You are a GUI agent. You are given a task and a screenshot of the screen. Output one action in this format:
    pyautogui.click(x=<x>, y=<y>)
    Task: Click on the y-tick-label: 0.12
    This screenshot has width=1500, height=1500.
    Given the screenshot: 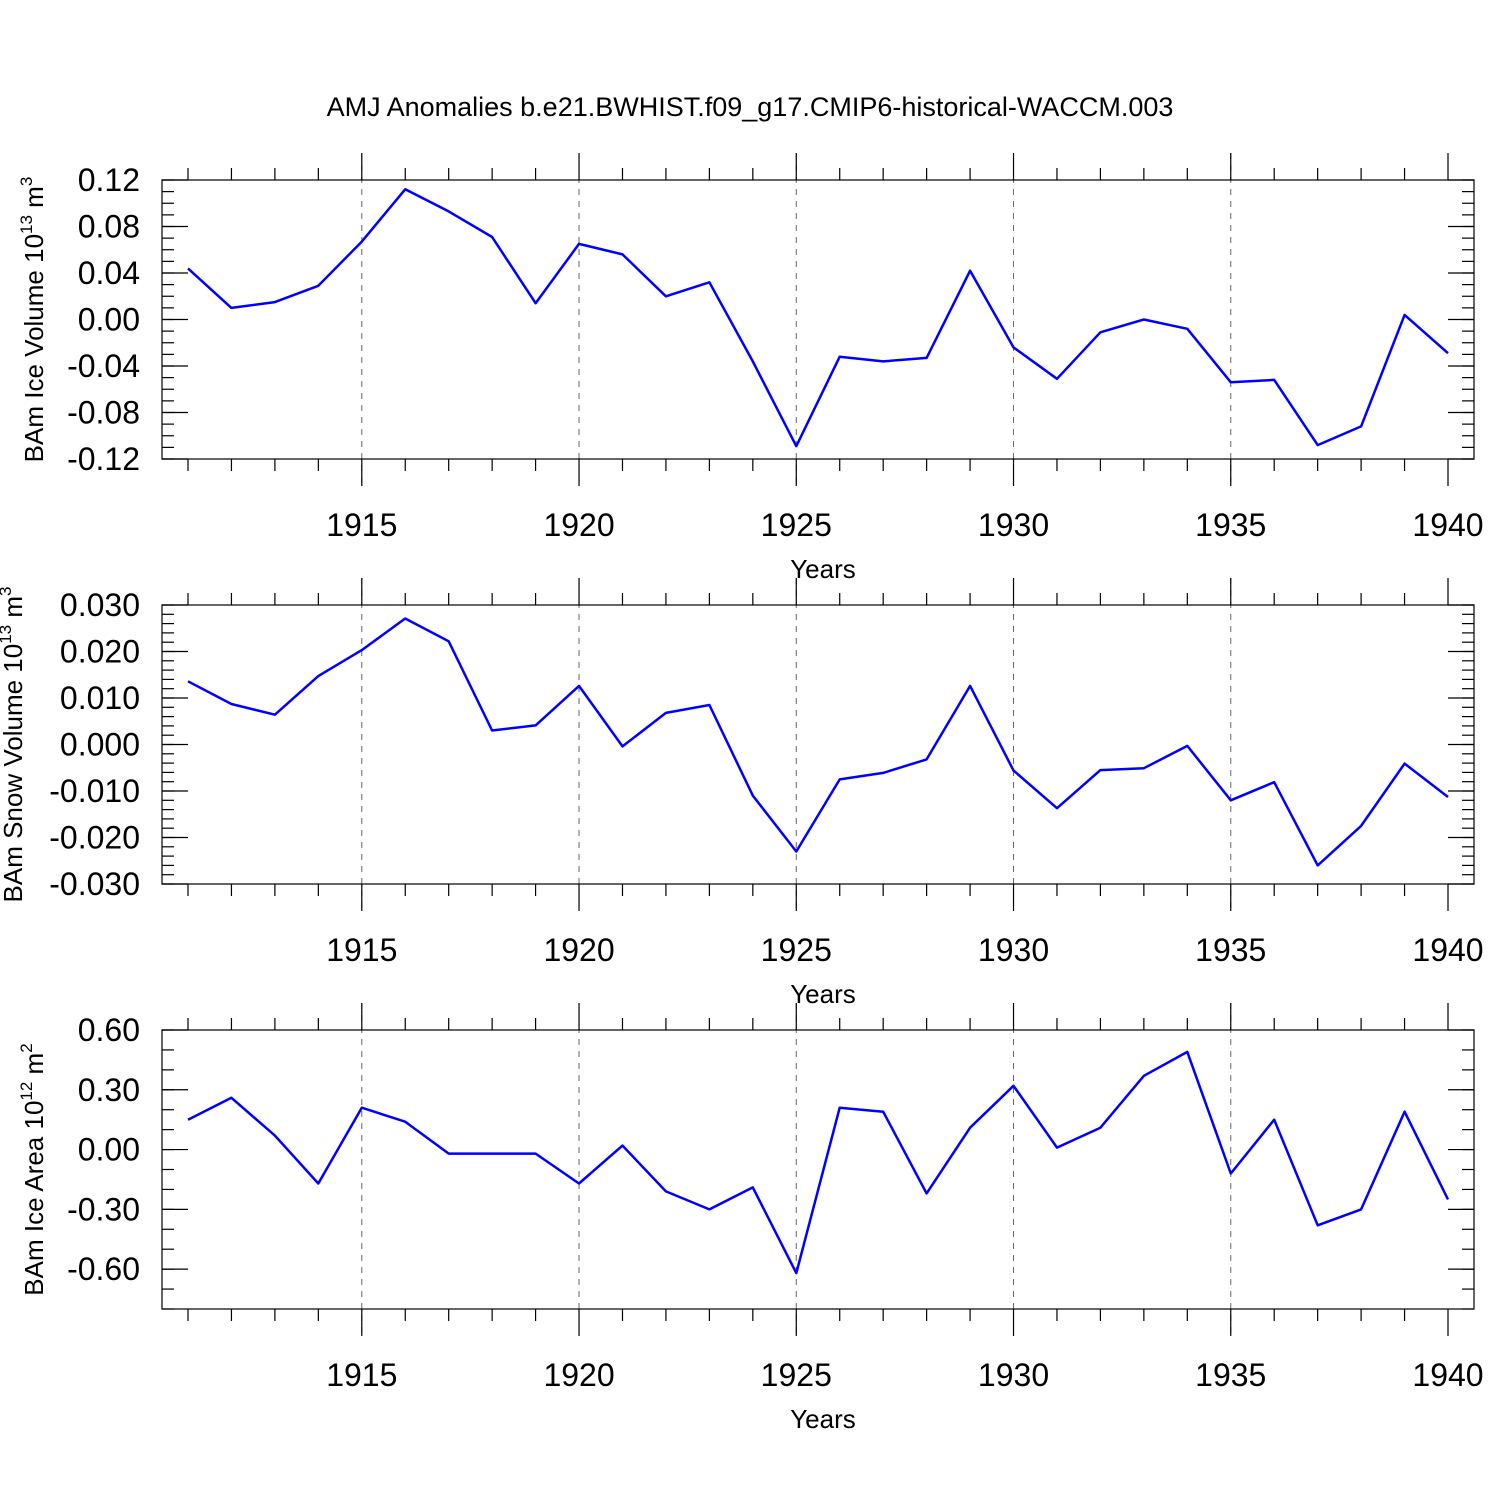 What is the action you would take?
    pyautogui.click(x=109, y=180)
    